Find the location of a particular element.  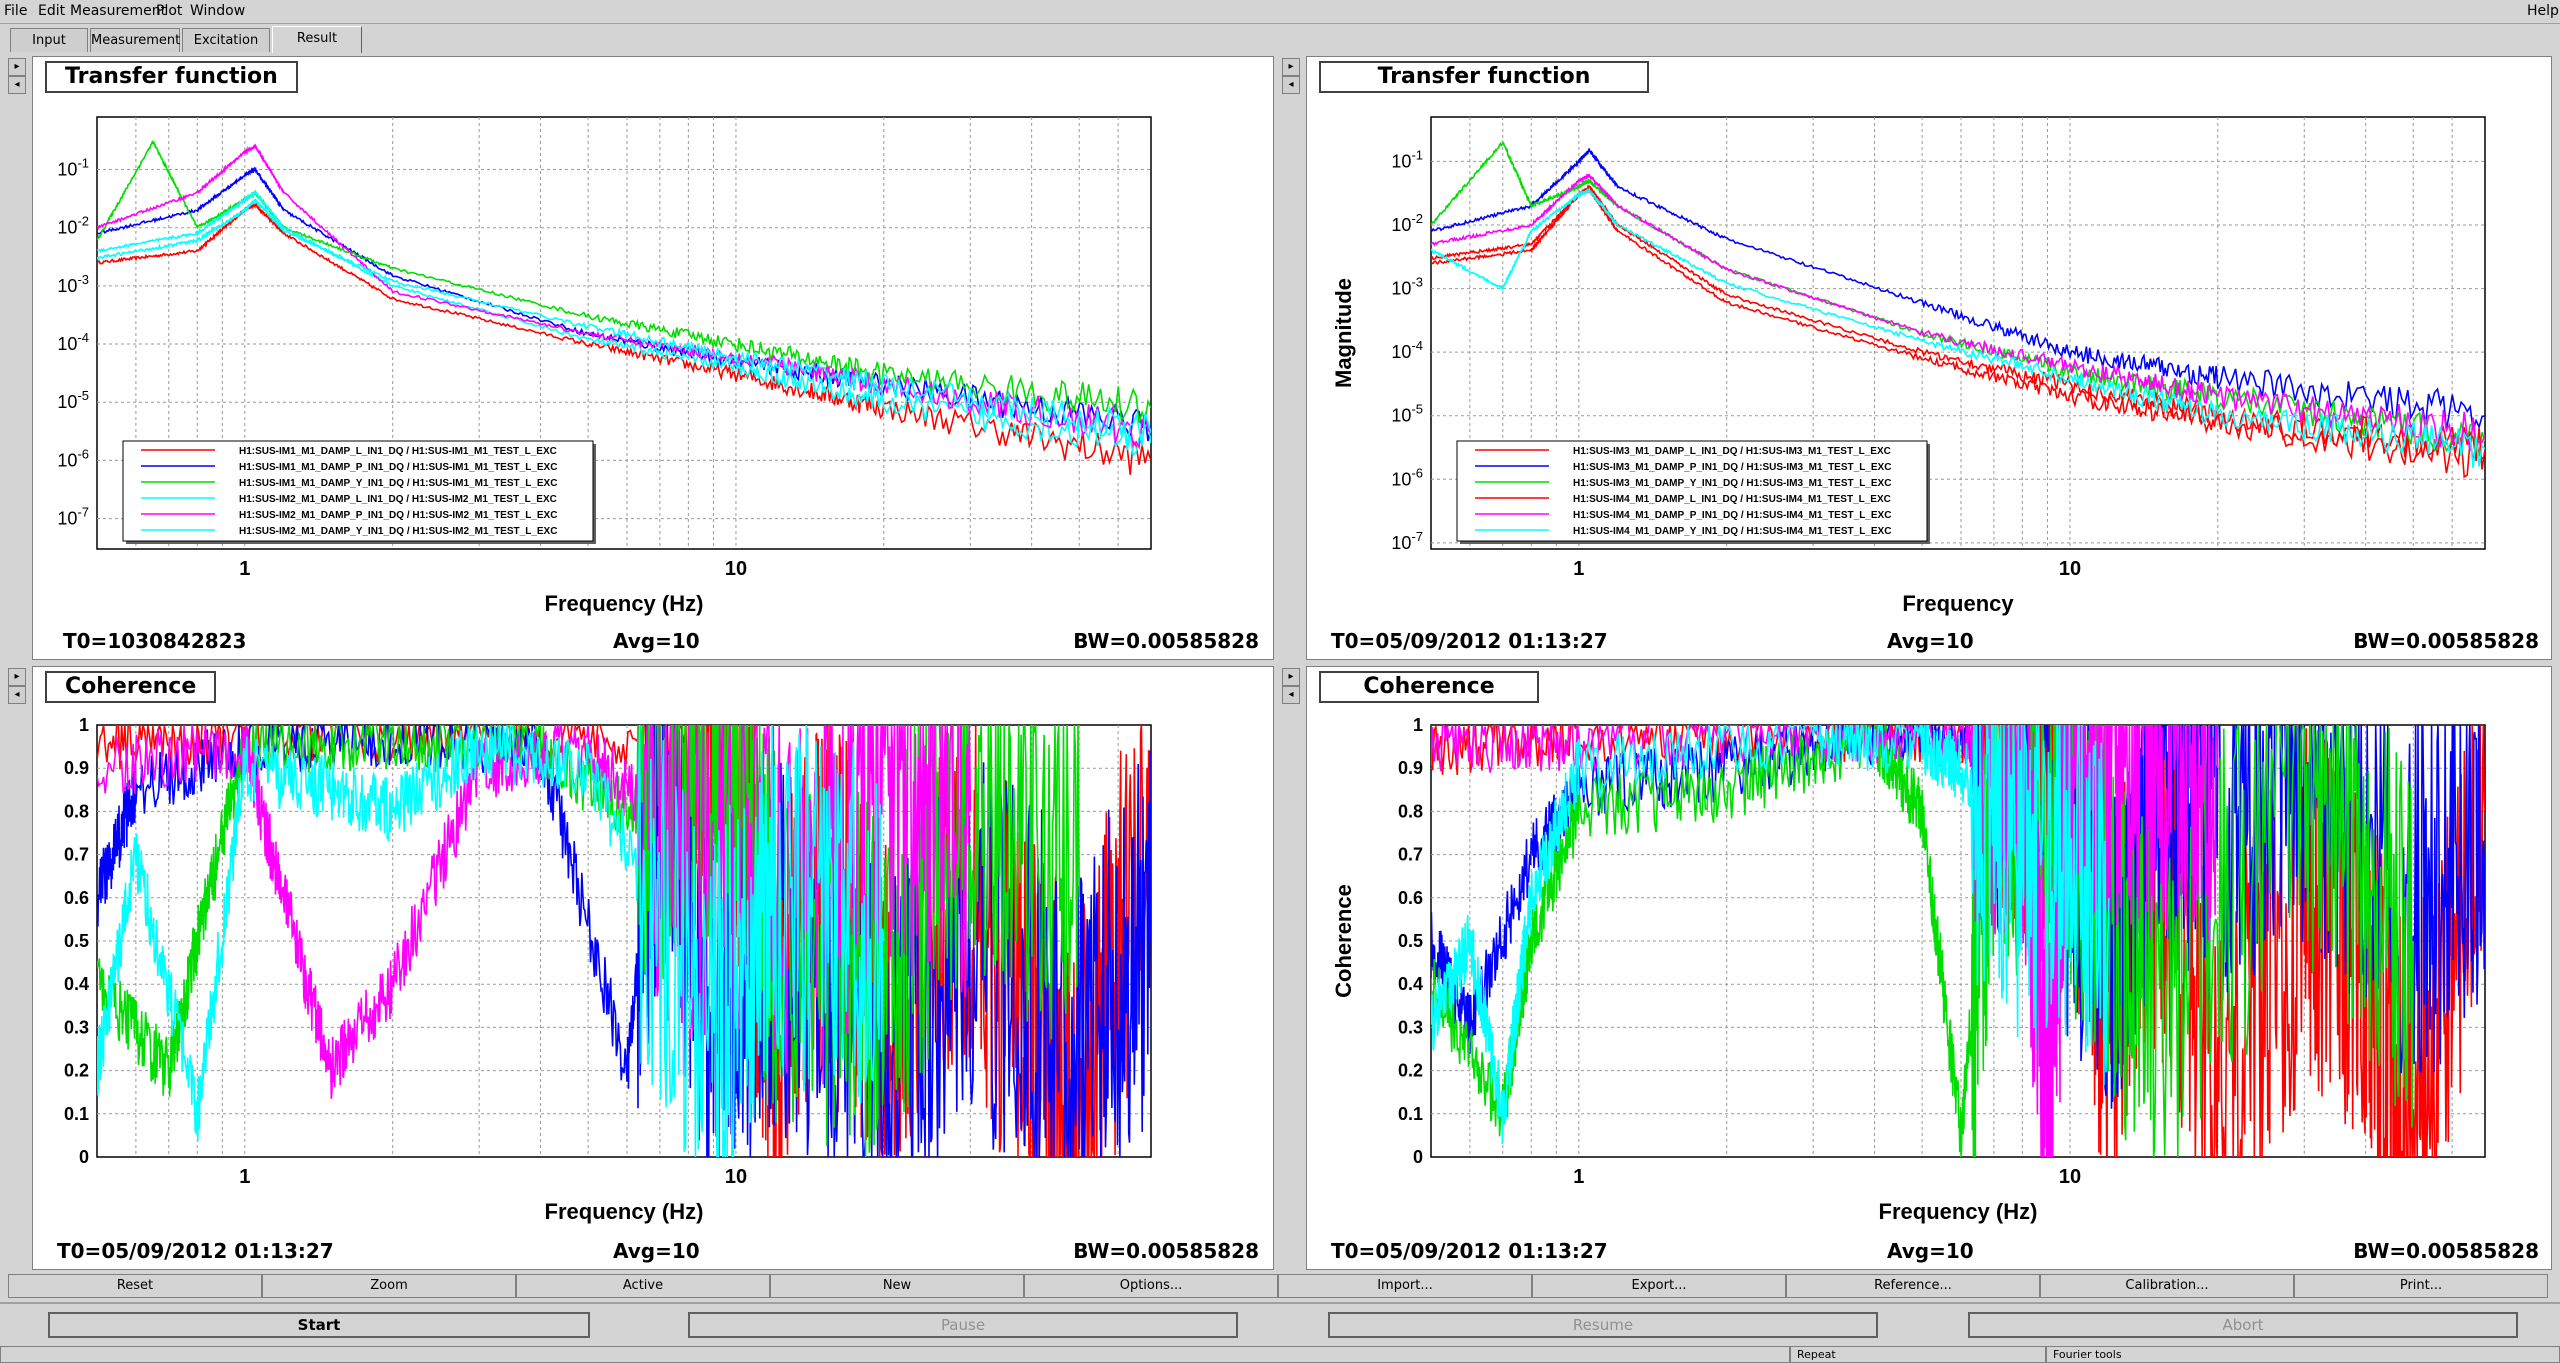

x-axis-label: Frequency is located at coordinates (1958, 603).